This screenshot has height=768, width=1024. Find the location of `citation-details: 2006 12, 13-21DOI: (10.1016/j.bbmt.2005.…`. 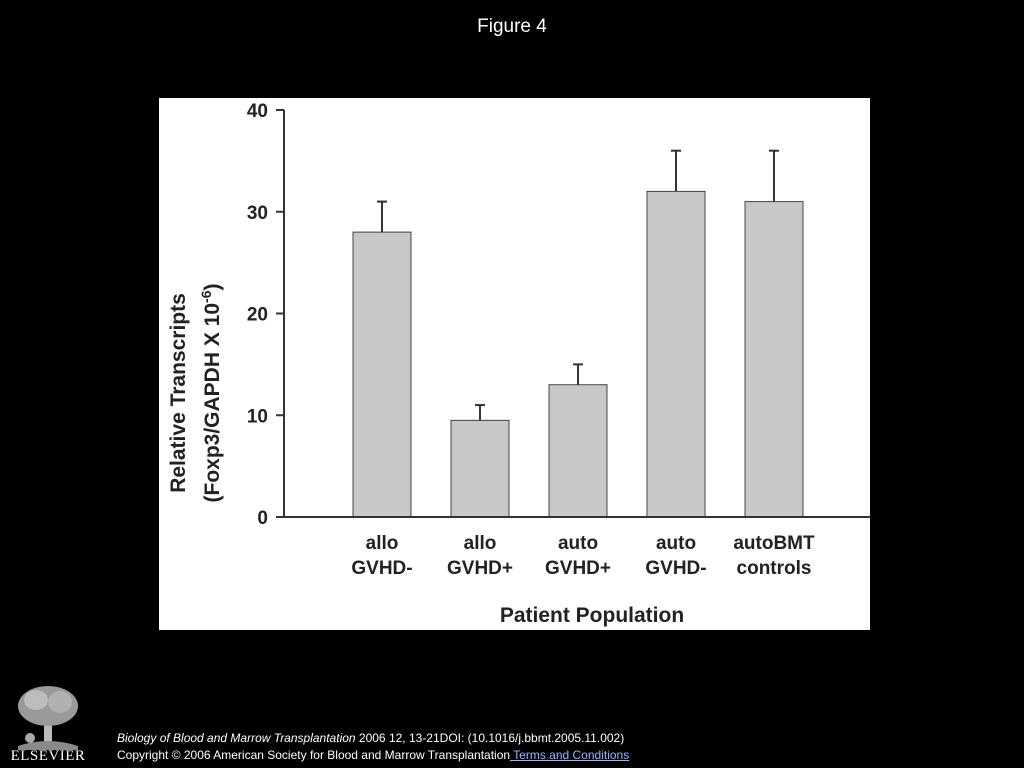

citation-details: 2006 12, 13-21DOI: (10.1016/j.bbmt.2005.… is located at coordinates (490, 738).